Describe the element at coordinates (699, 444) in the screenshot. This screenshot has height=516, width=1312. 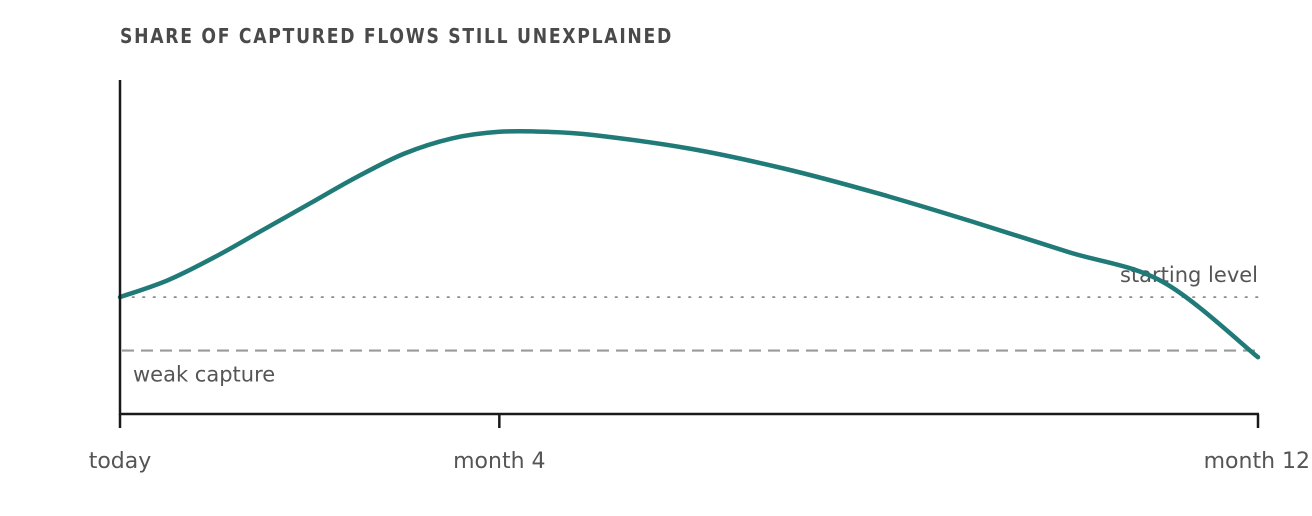
I see `x-axis-ticks: today month 4 month 12` at that location.